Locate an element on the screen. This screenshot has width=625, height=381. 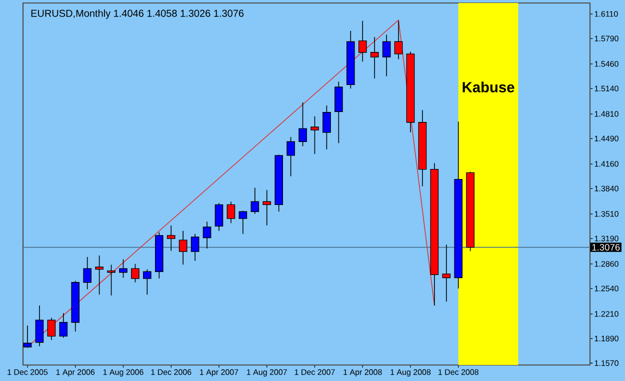
x-tick-label: 1 Dec 2006 is located at coordinates (171, 372).